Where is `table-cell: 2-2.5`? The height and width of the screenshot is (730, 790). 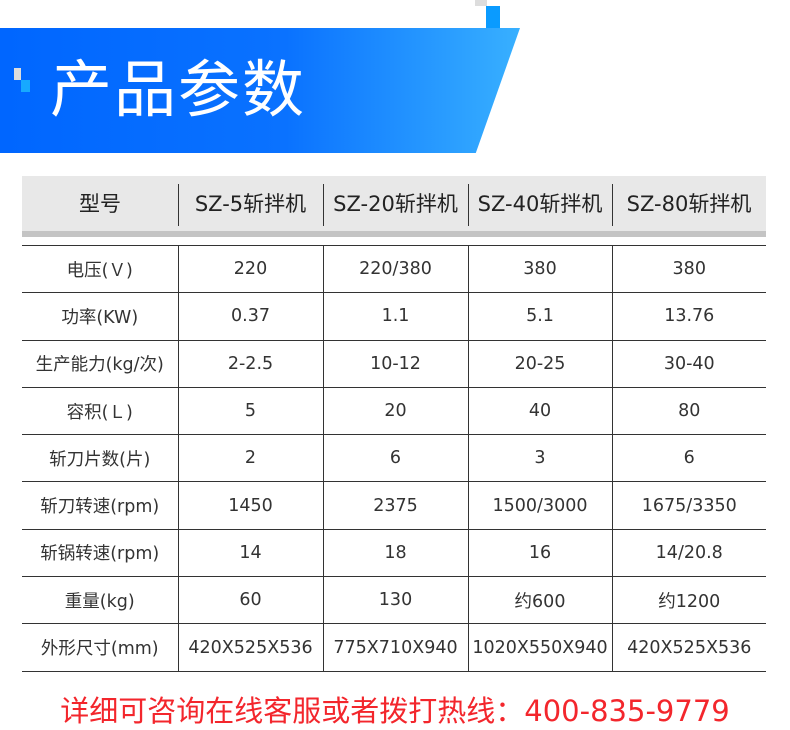 table-cell: 2-2.5 is located at coordinates (250, 363).